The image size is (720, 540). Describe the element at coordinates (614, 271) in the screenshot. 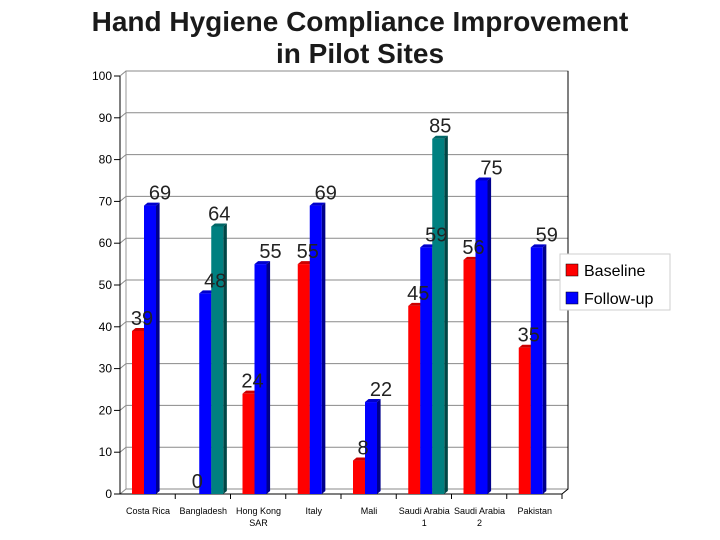

I see `legend-label-0: Baseline` at that location.